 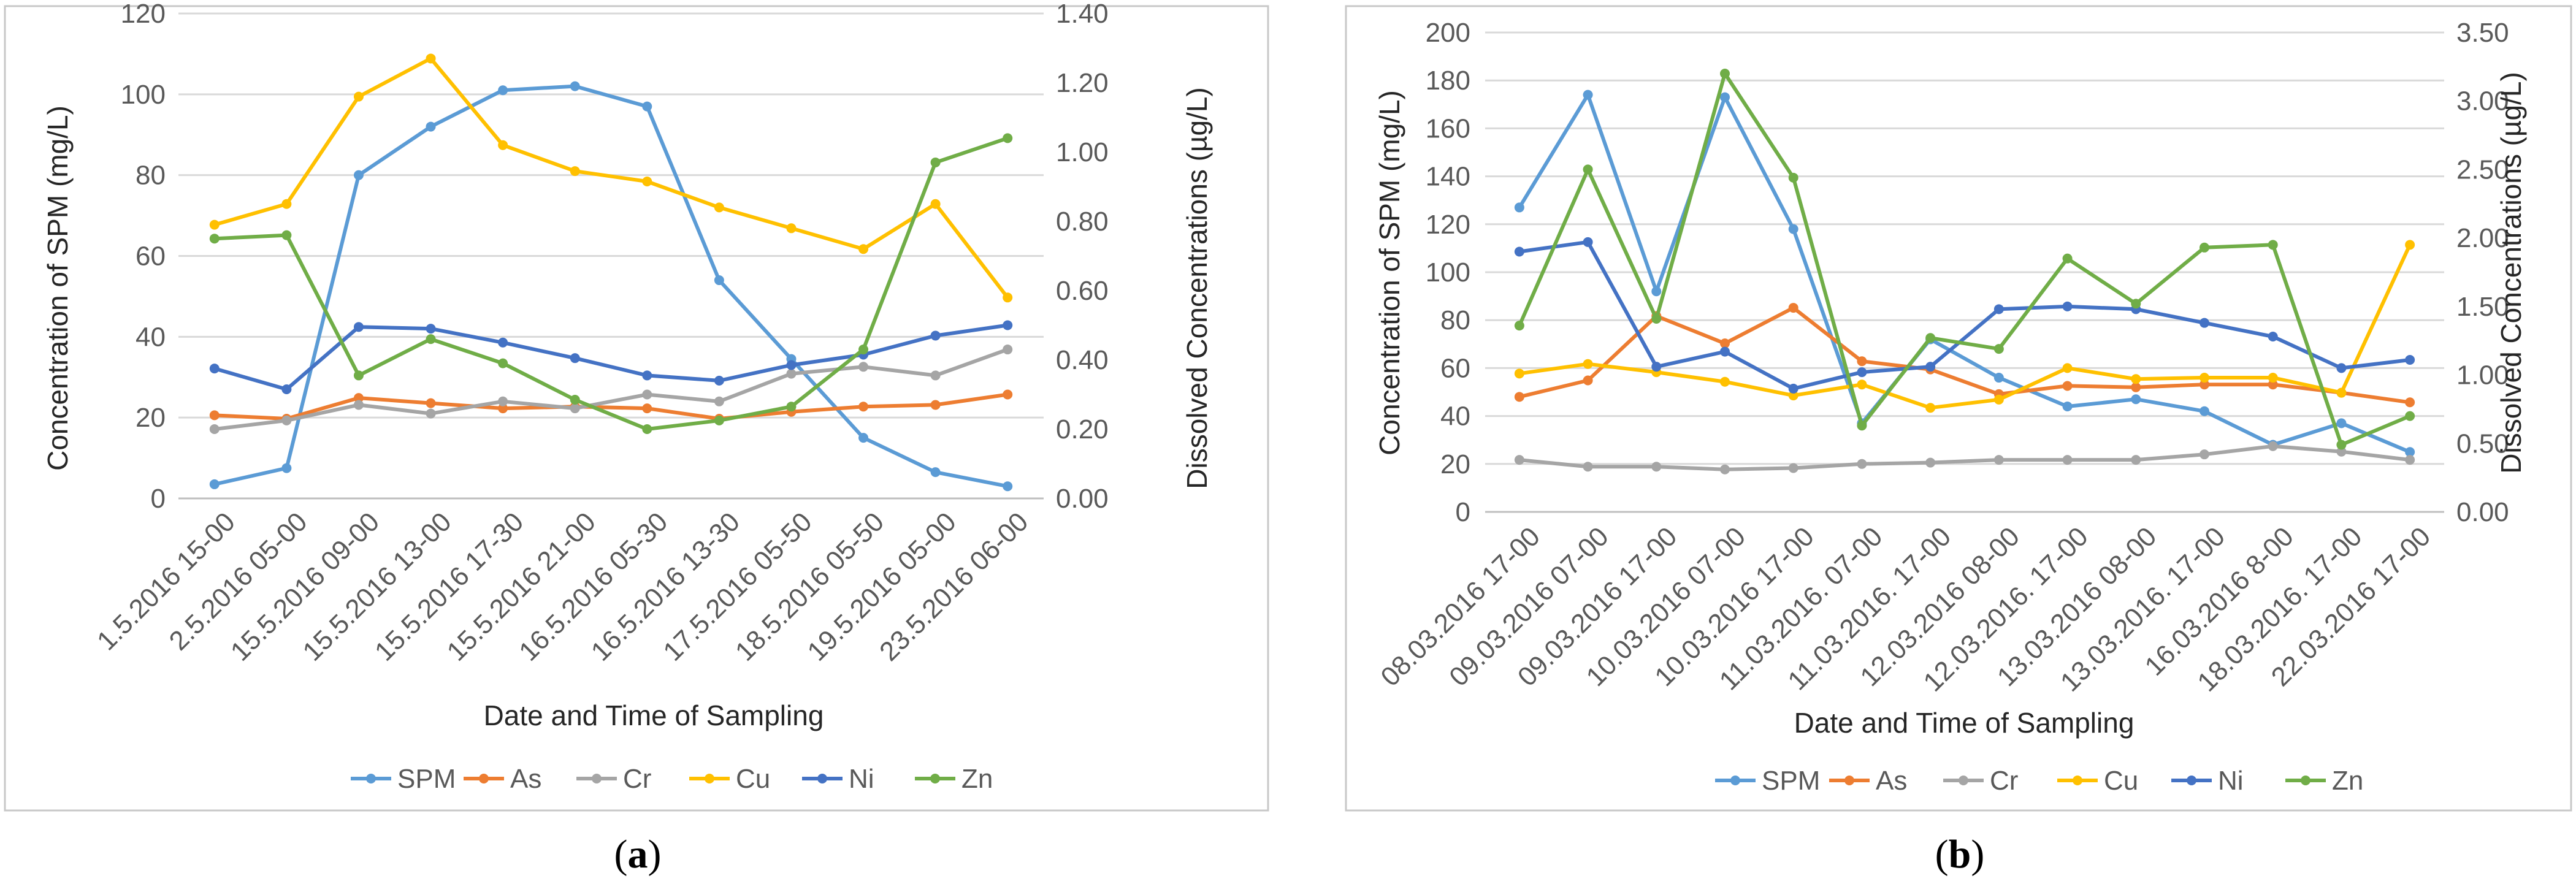 What do you see at coordinates (1448, 33) in the screenshot?
I see `y-tick-label: 200` at bounding box center [1448, 33].